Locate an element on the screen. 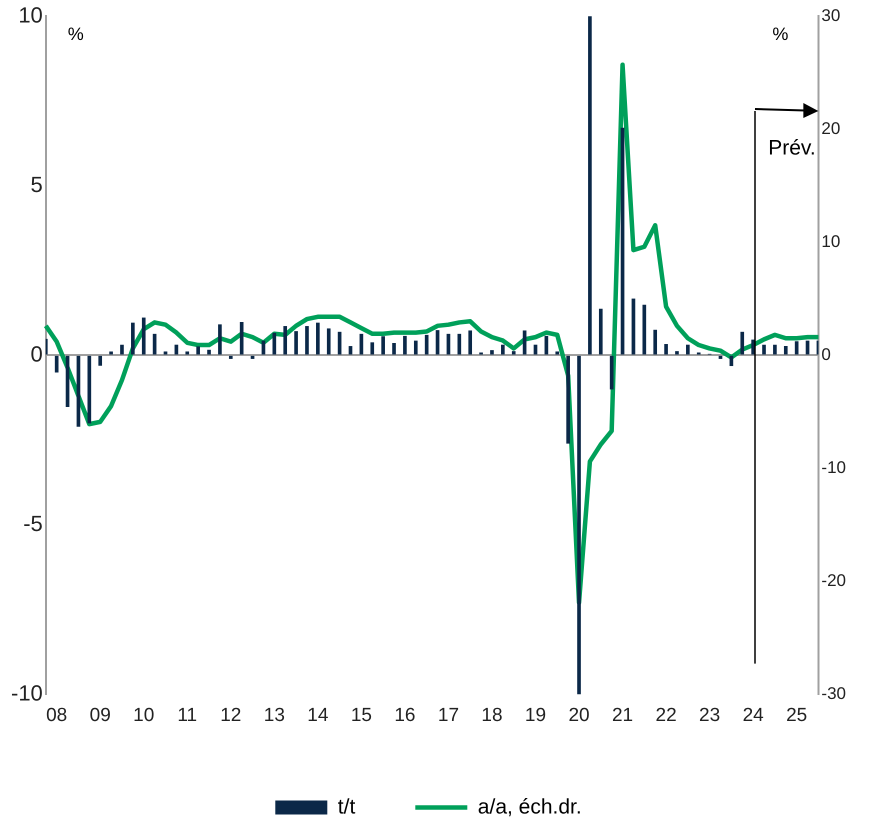 The width and height of the screenshot is (869, 832). y2-tick-label: -20 is located at coordinates (833, 580).